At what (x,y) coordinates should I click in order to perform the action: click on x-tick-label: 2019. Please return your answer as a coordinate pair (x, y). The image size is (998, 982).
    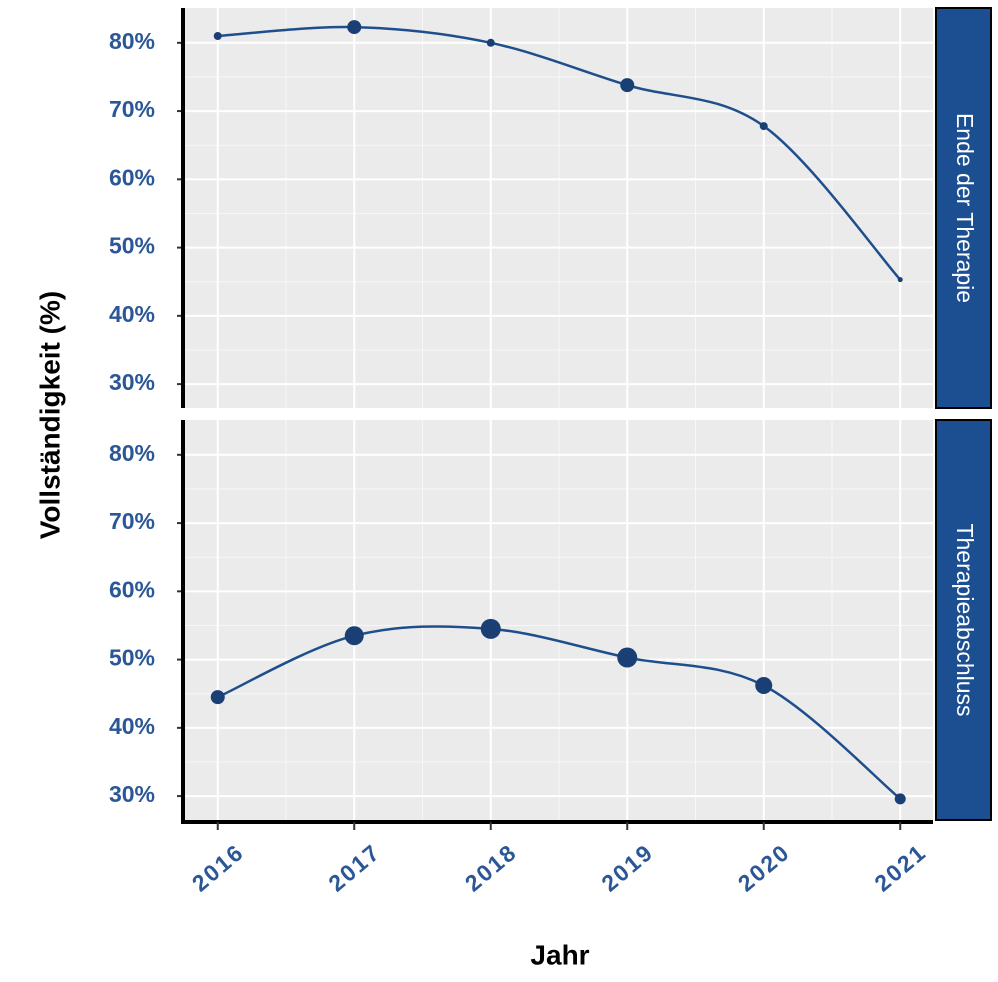
    Looking at the image, I should click on (627, 868).